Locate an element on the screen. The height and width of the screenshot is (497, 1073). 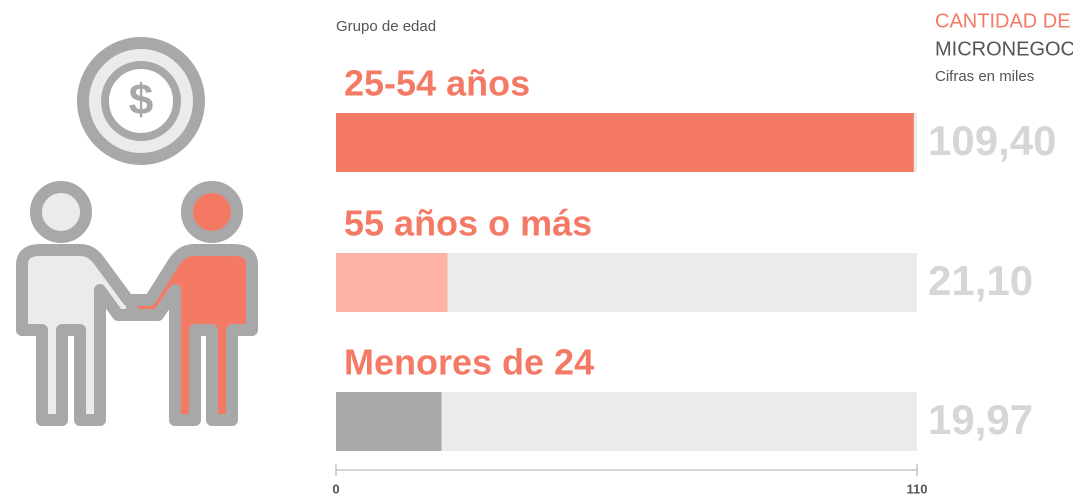
value-header: CANTIDAD DE is located at coordinates (1003, 21).